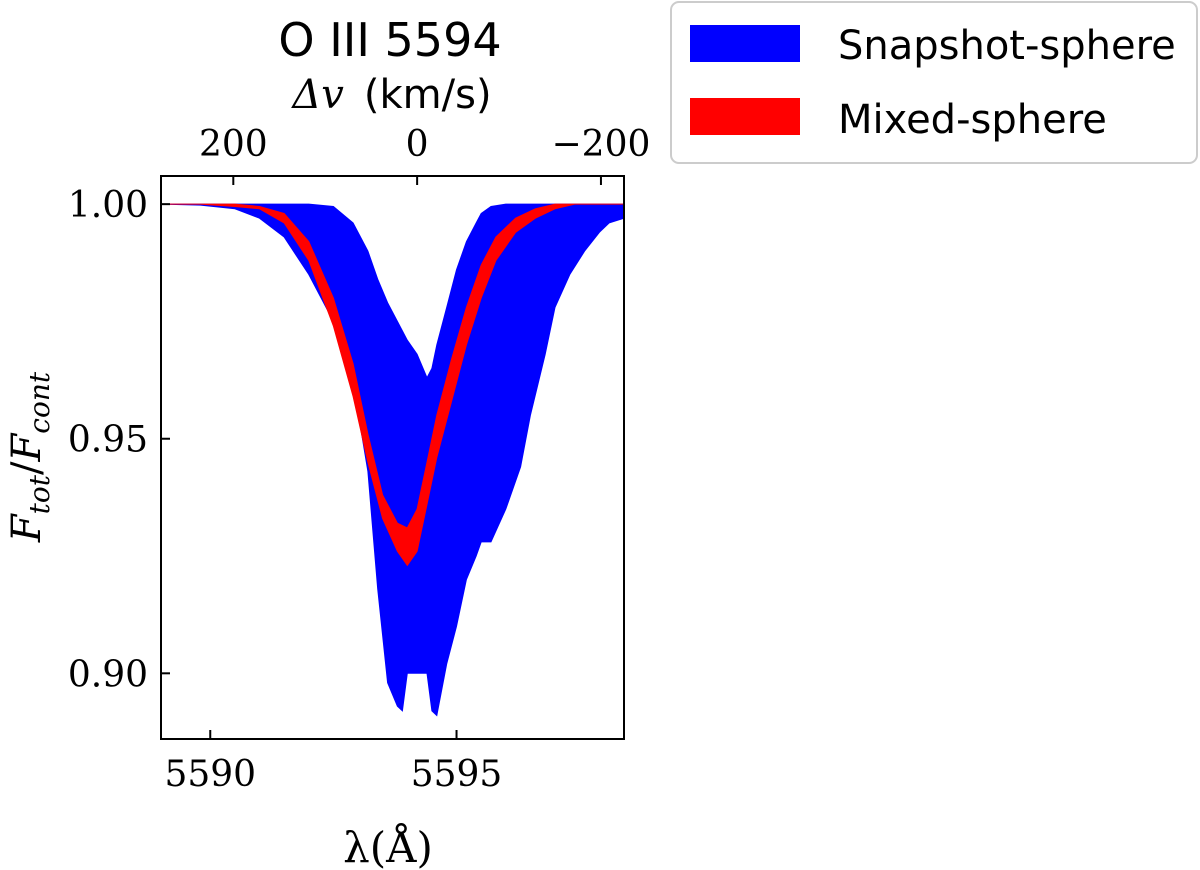 The image size is (1200, 870). Describe the element at coordinates (39, 494) in the screenshot. I see `y-label-num-subscript: tot` at that location.